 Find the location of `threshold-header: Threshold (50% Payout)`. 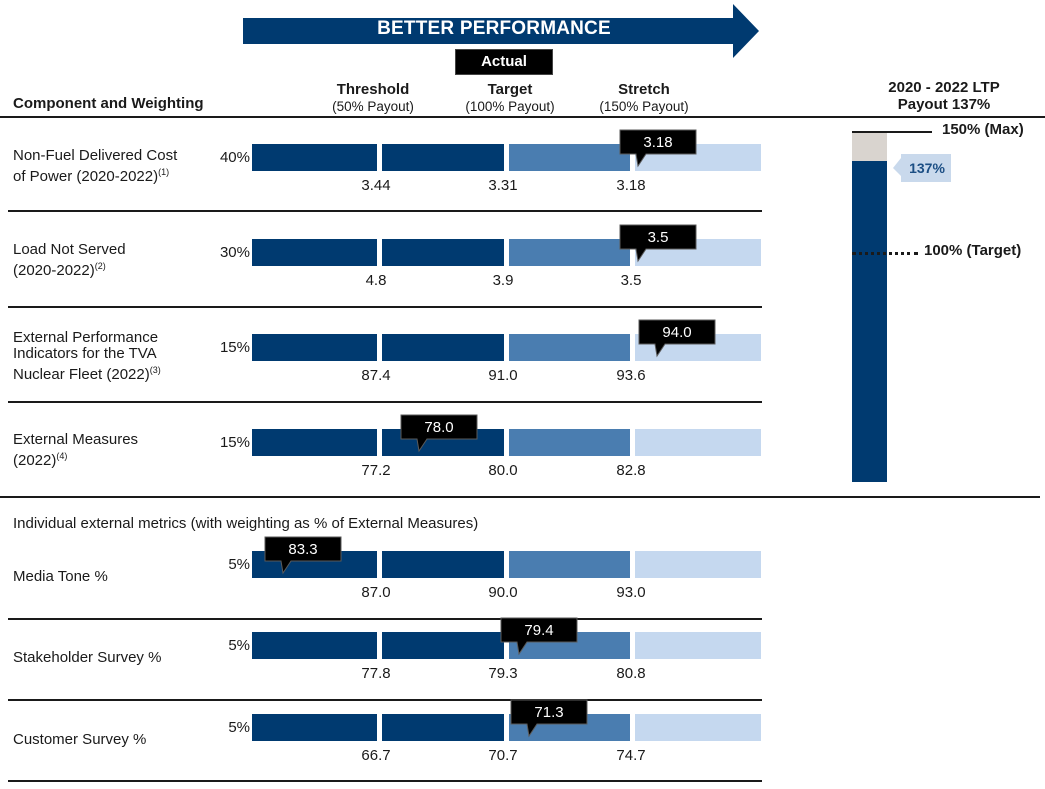

threshold-header: Threshold (50% Payout) is located at coordinates (373, 98).